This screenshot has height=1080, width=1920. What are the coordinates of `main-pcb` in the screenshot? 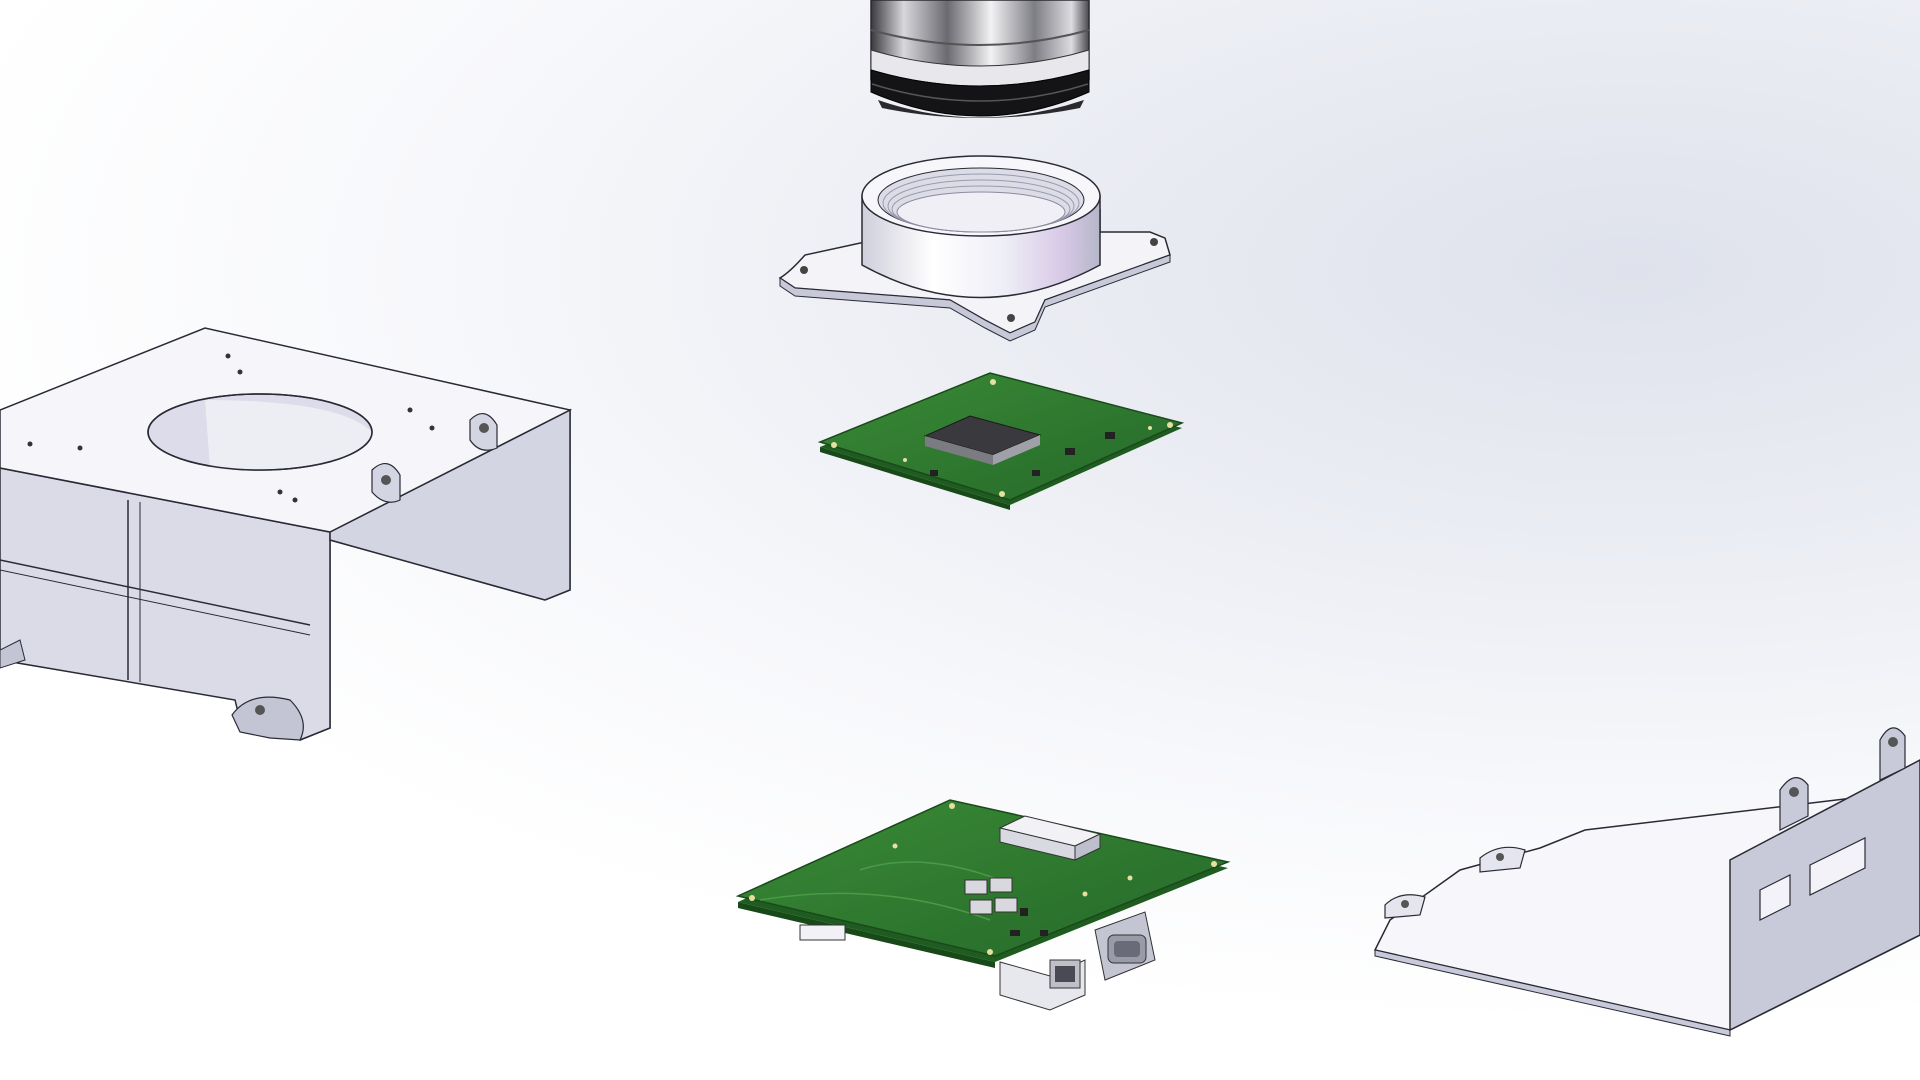 It's located at (983, 905).